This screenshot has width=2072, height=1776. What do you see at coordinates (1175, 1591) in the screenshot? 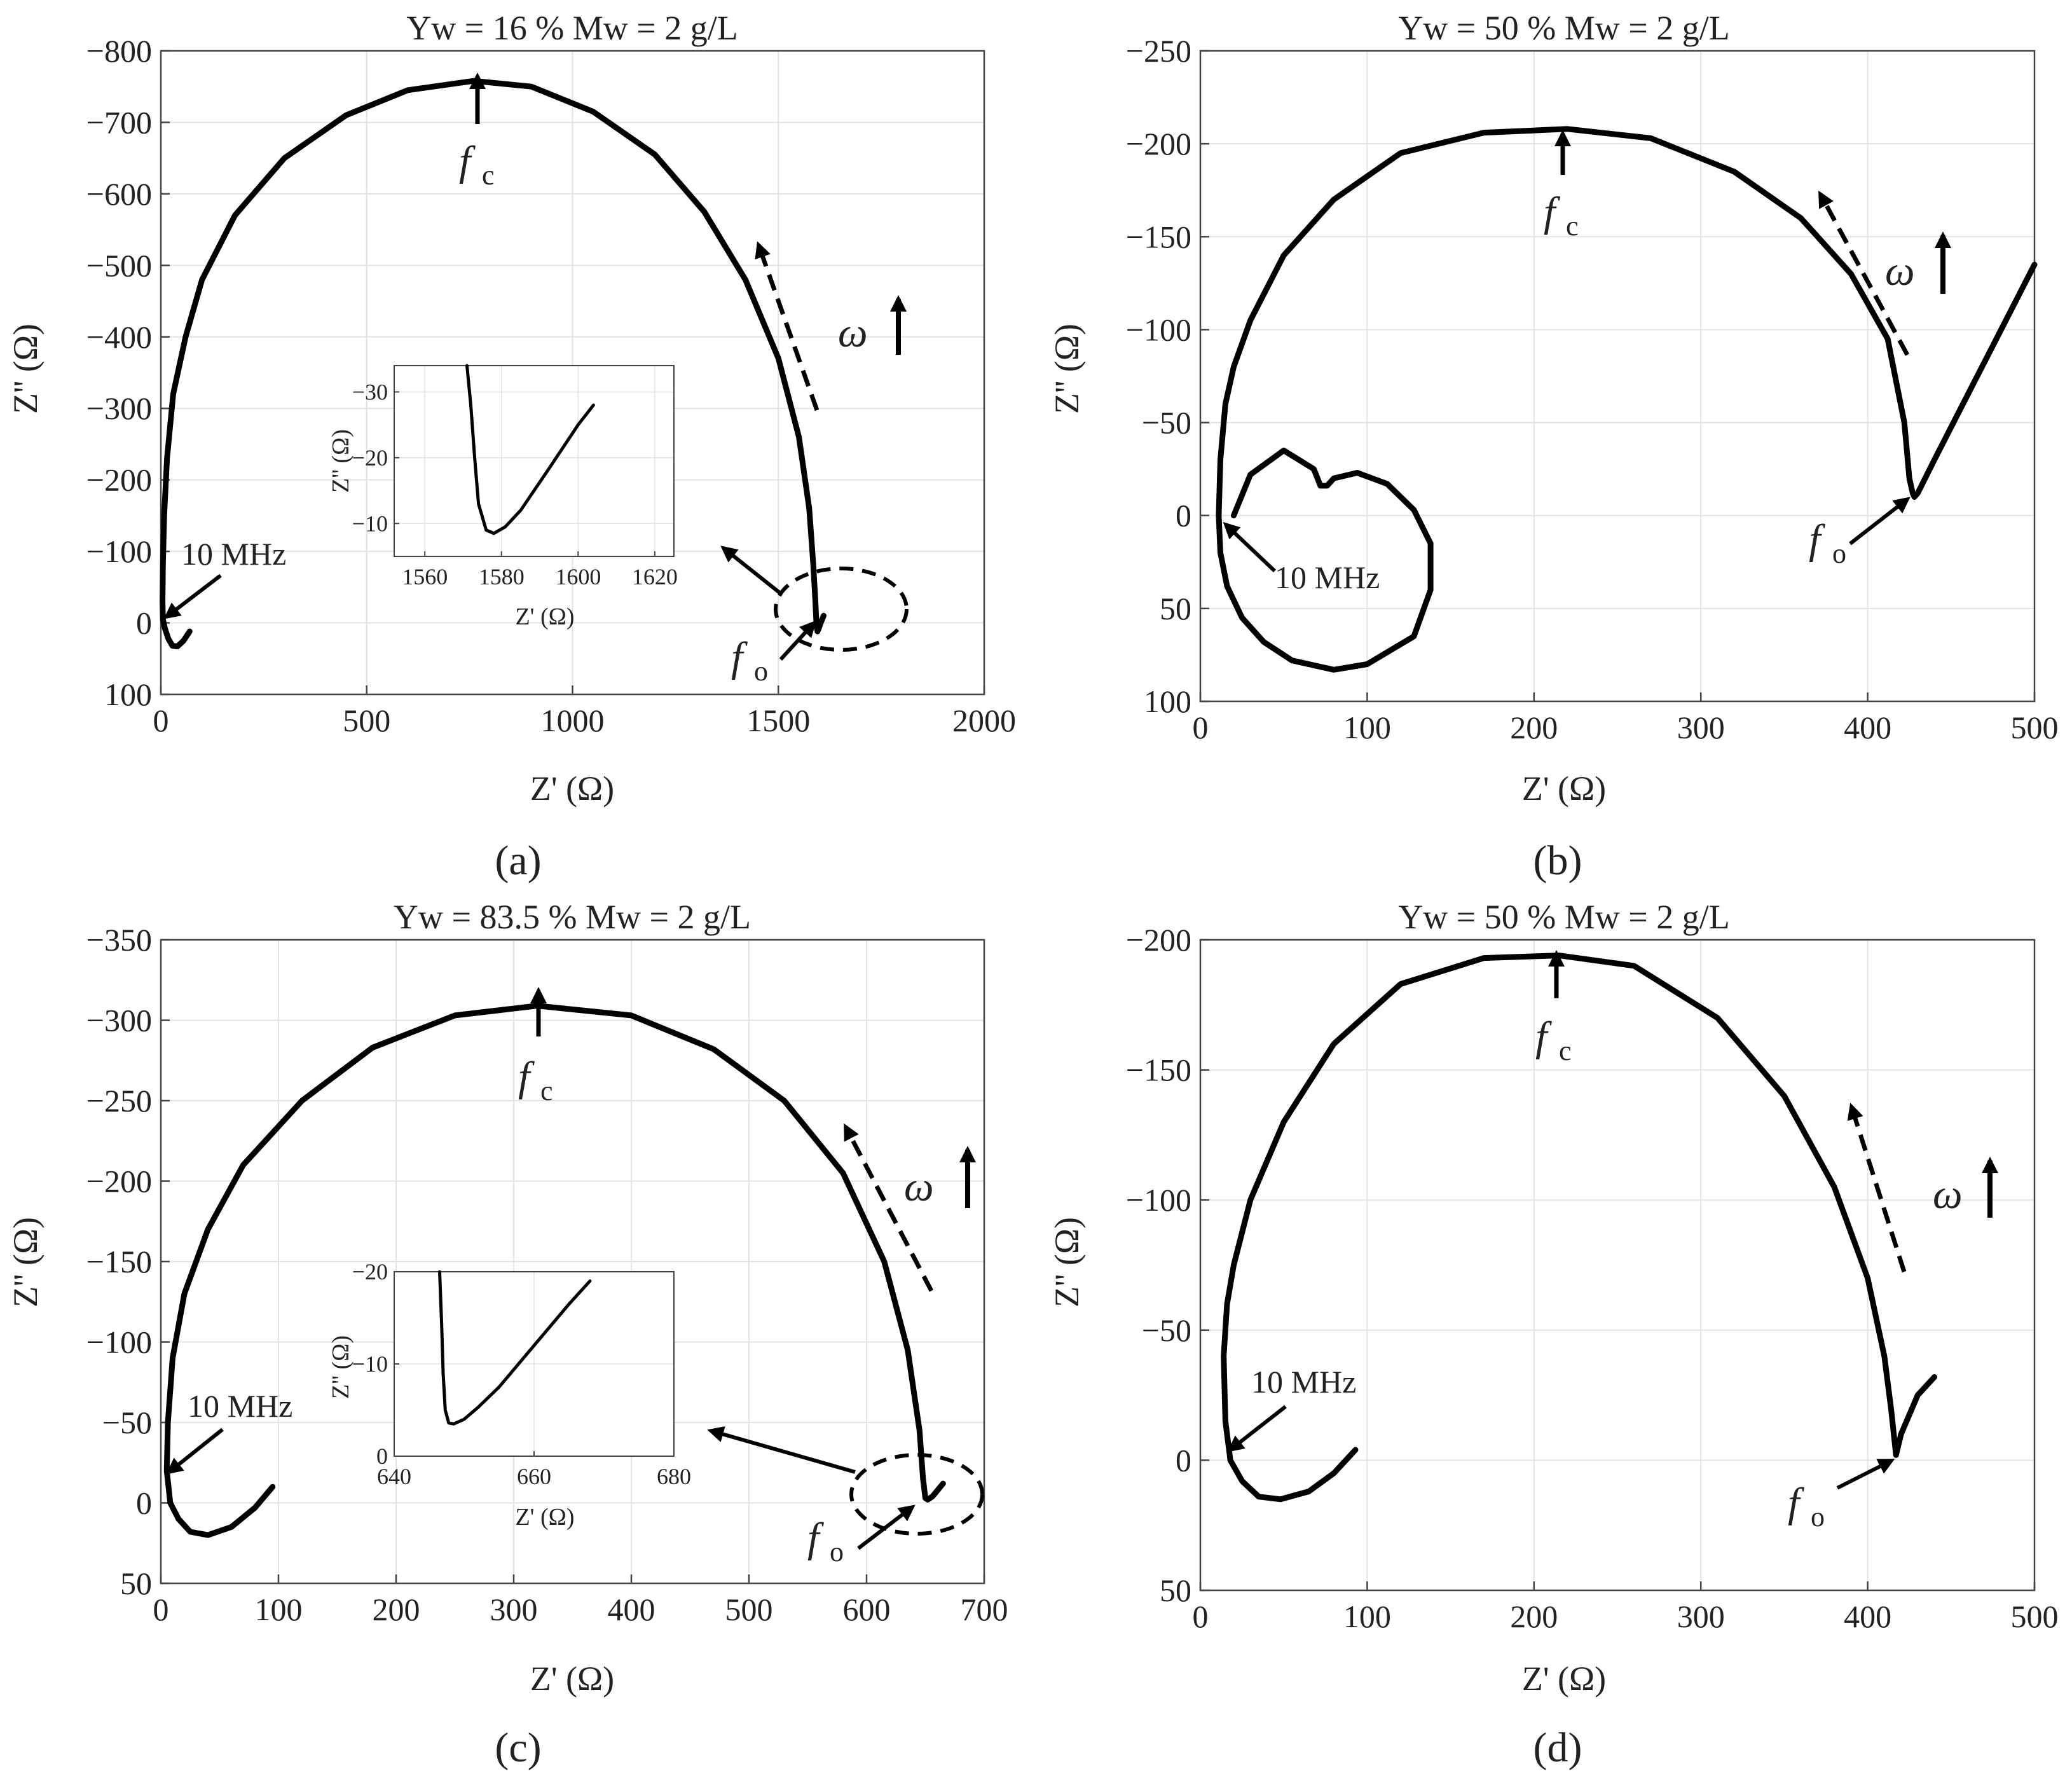
I see `y-tick-label: 50` at bounding box center [1175, 1591].